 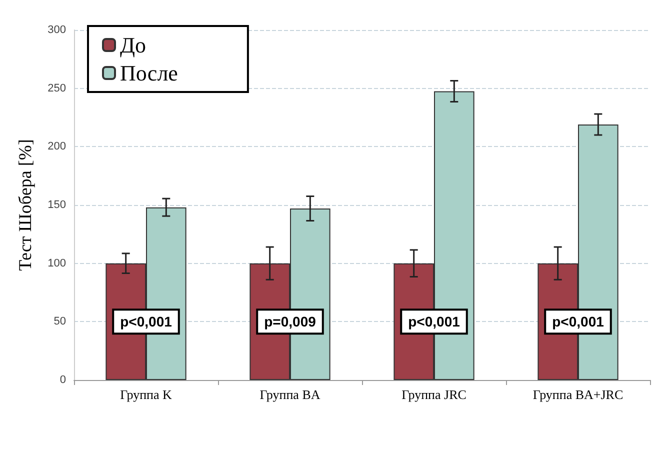 I want to click on x-tick-label: Группа JRC, so click(x=434, y=394).